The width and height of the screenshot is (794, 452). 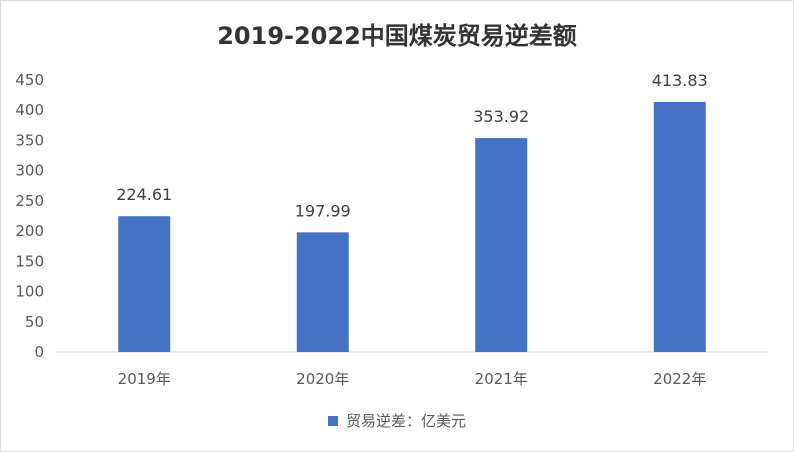 What do you see at coordinates (144, 379) in the screenshot?
I see `x-tick-label: 2019年` at bounding box center [144, 379].